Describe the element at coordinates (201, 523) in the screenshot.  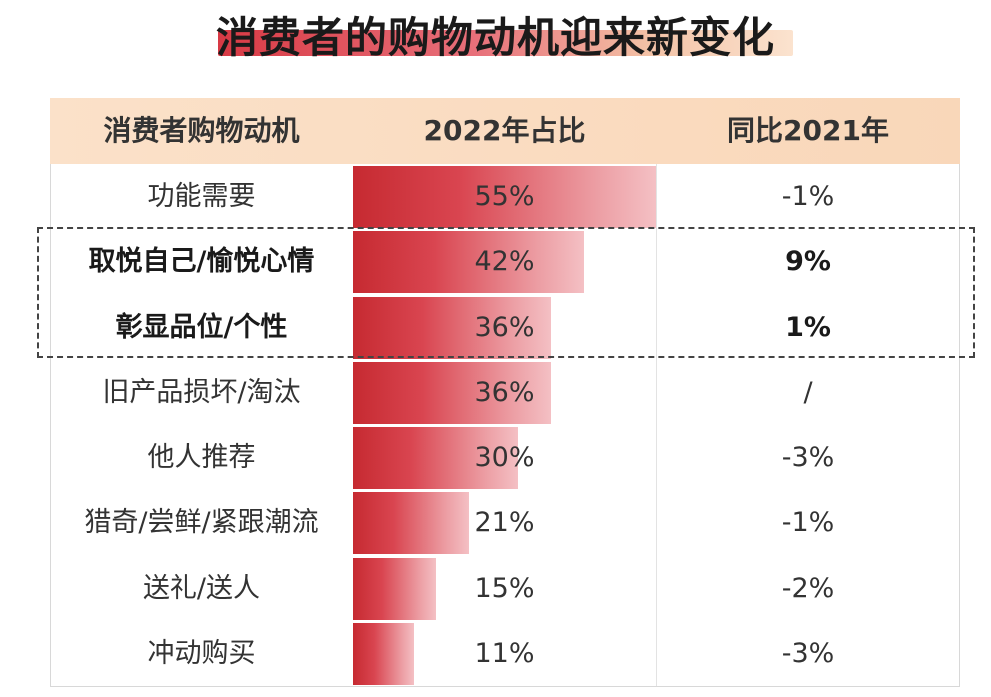
I see `row-label: 猎奇/尝鲜/紧跟潮流` at that location.